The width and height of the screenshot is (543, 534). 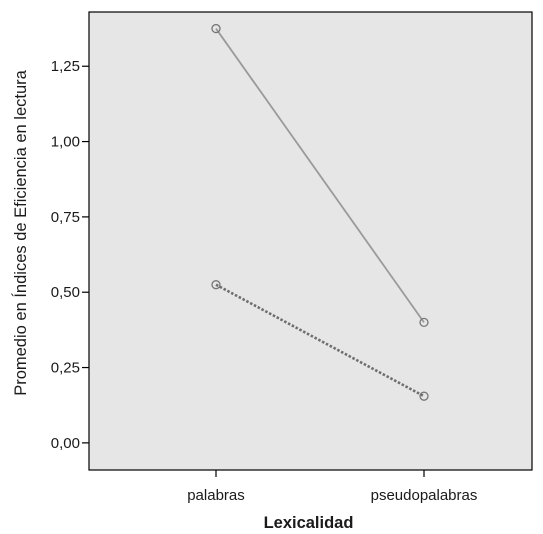 I want to click on x-tick-label: palabras, so click(x=216, y=495).